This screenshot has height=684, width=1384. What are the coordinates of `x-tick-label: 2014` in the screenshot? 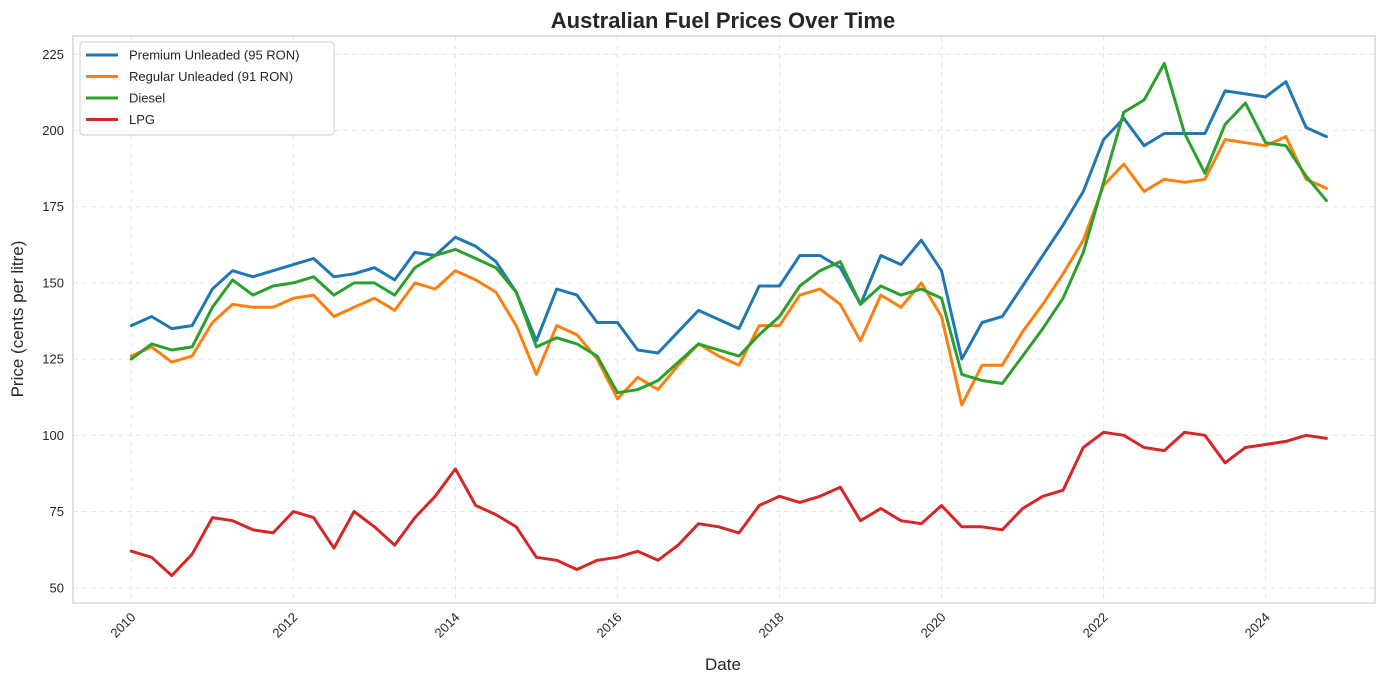 It's located at (446, 625).